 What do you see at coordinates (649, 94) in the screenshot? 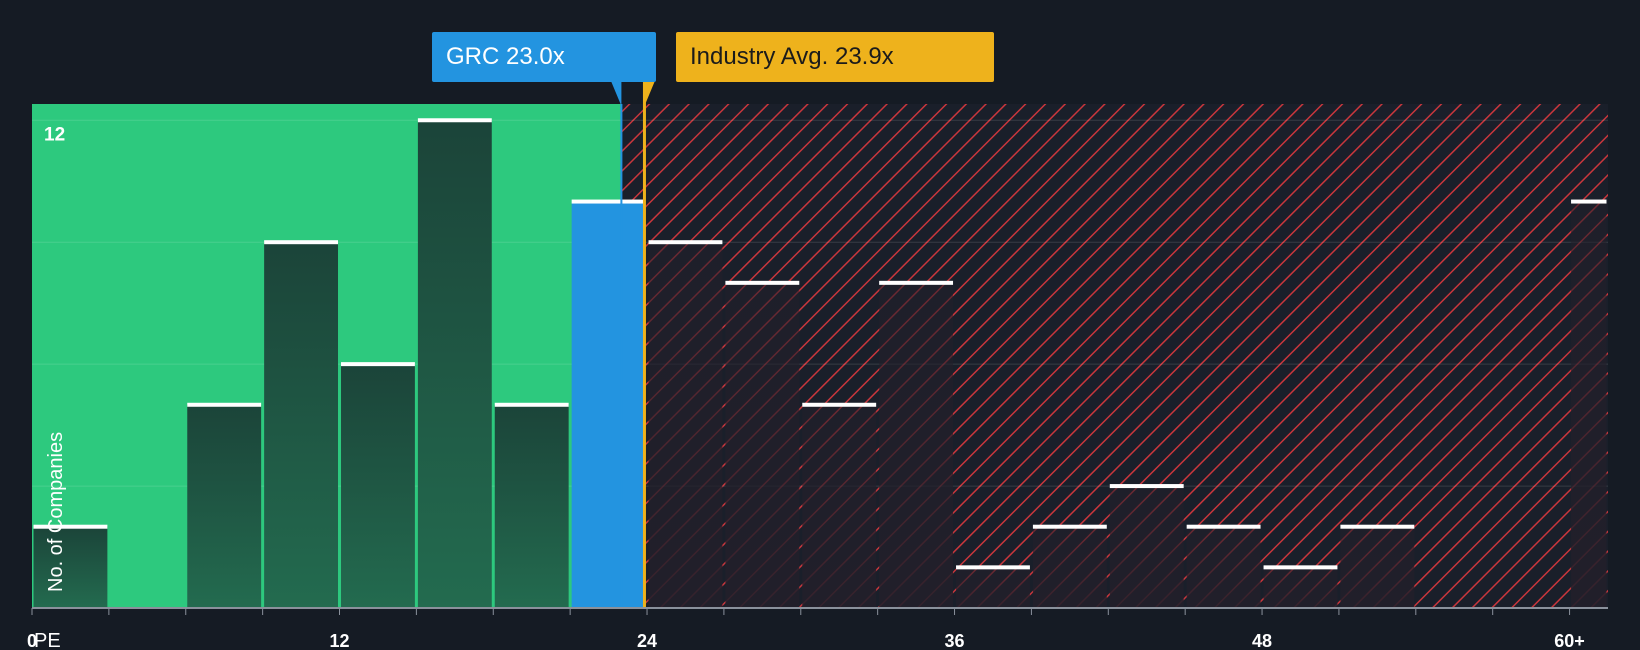
I see `industry-callout-pointer` at bounding box center [649, 94].